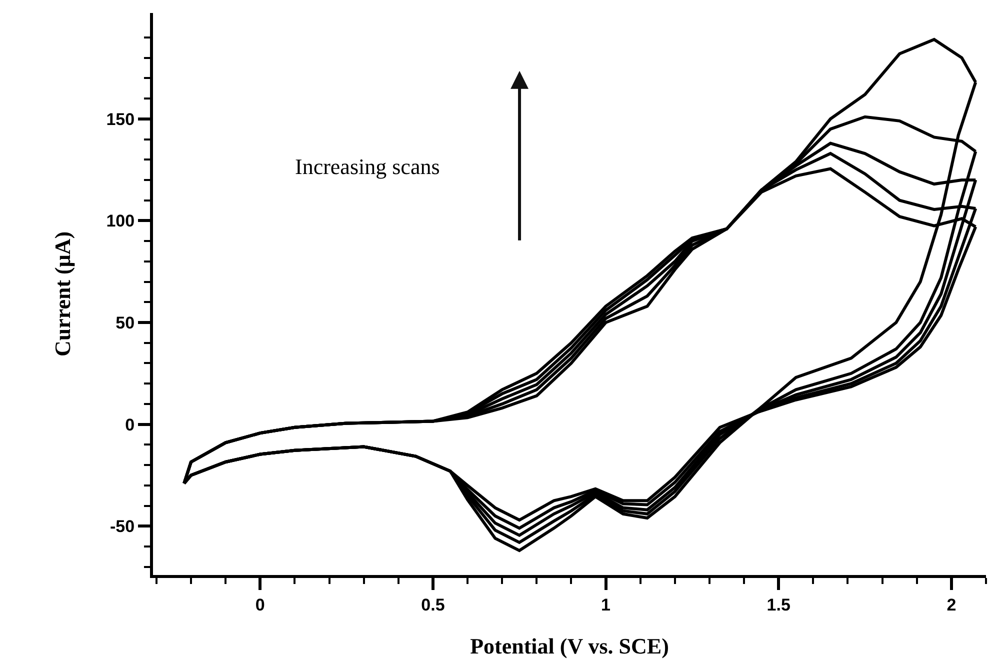  What do you see at coordinates (778, 604) in the screenshot?
I see `x-tick-label: 1.5` at bounding box center [778, 604].